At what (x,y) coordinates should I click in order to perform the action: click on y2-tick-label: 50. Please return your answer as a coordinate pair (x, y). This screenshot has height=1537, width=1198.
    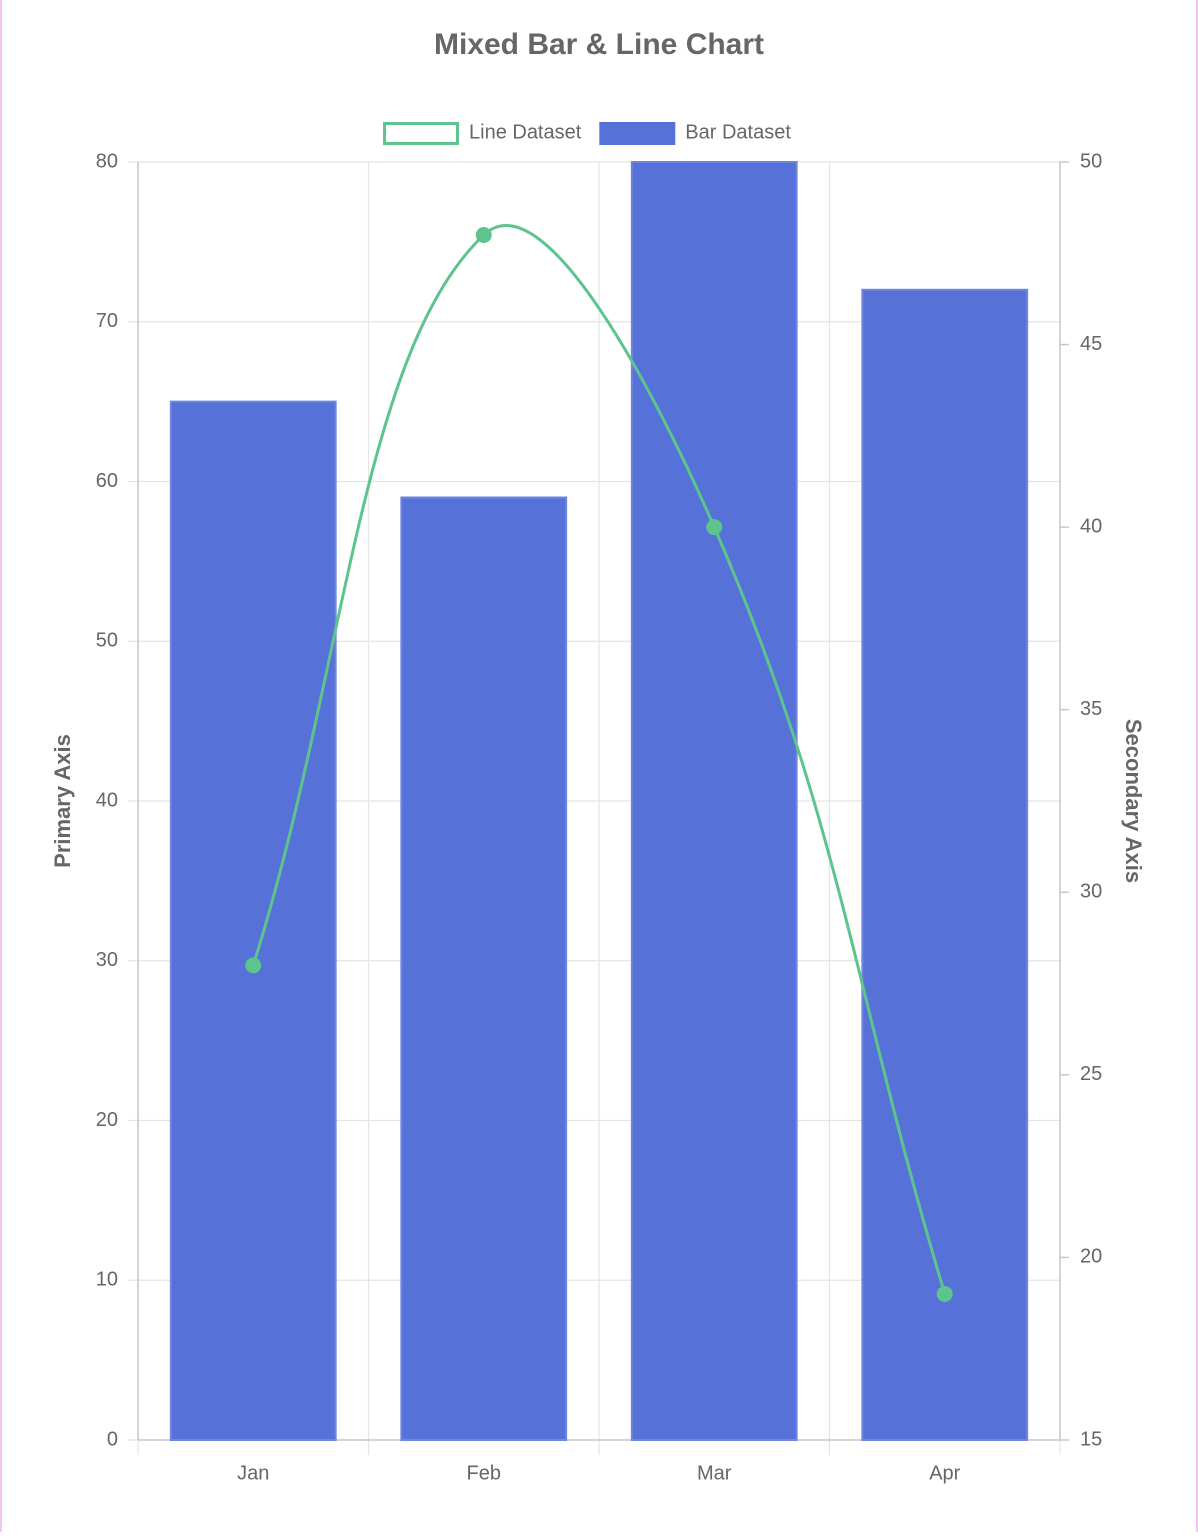
    Looking at the image, I should click on (1091, 161).